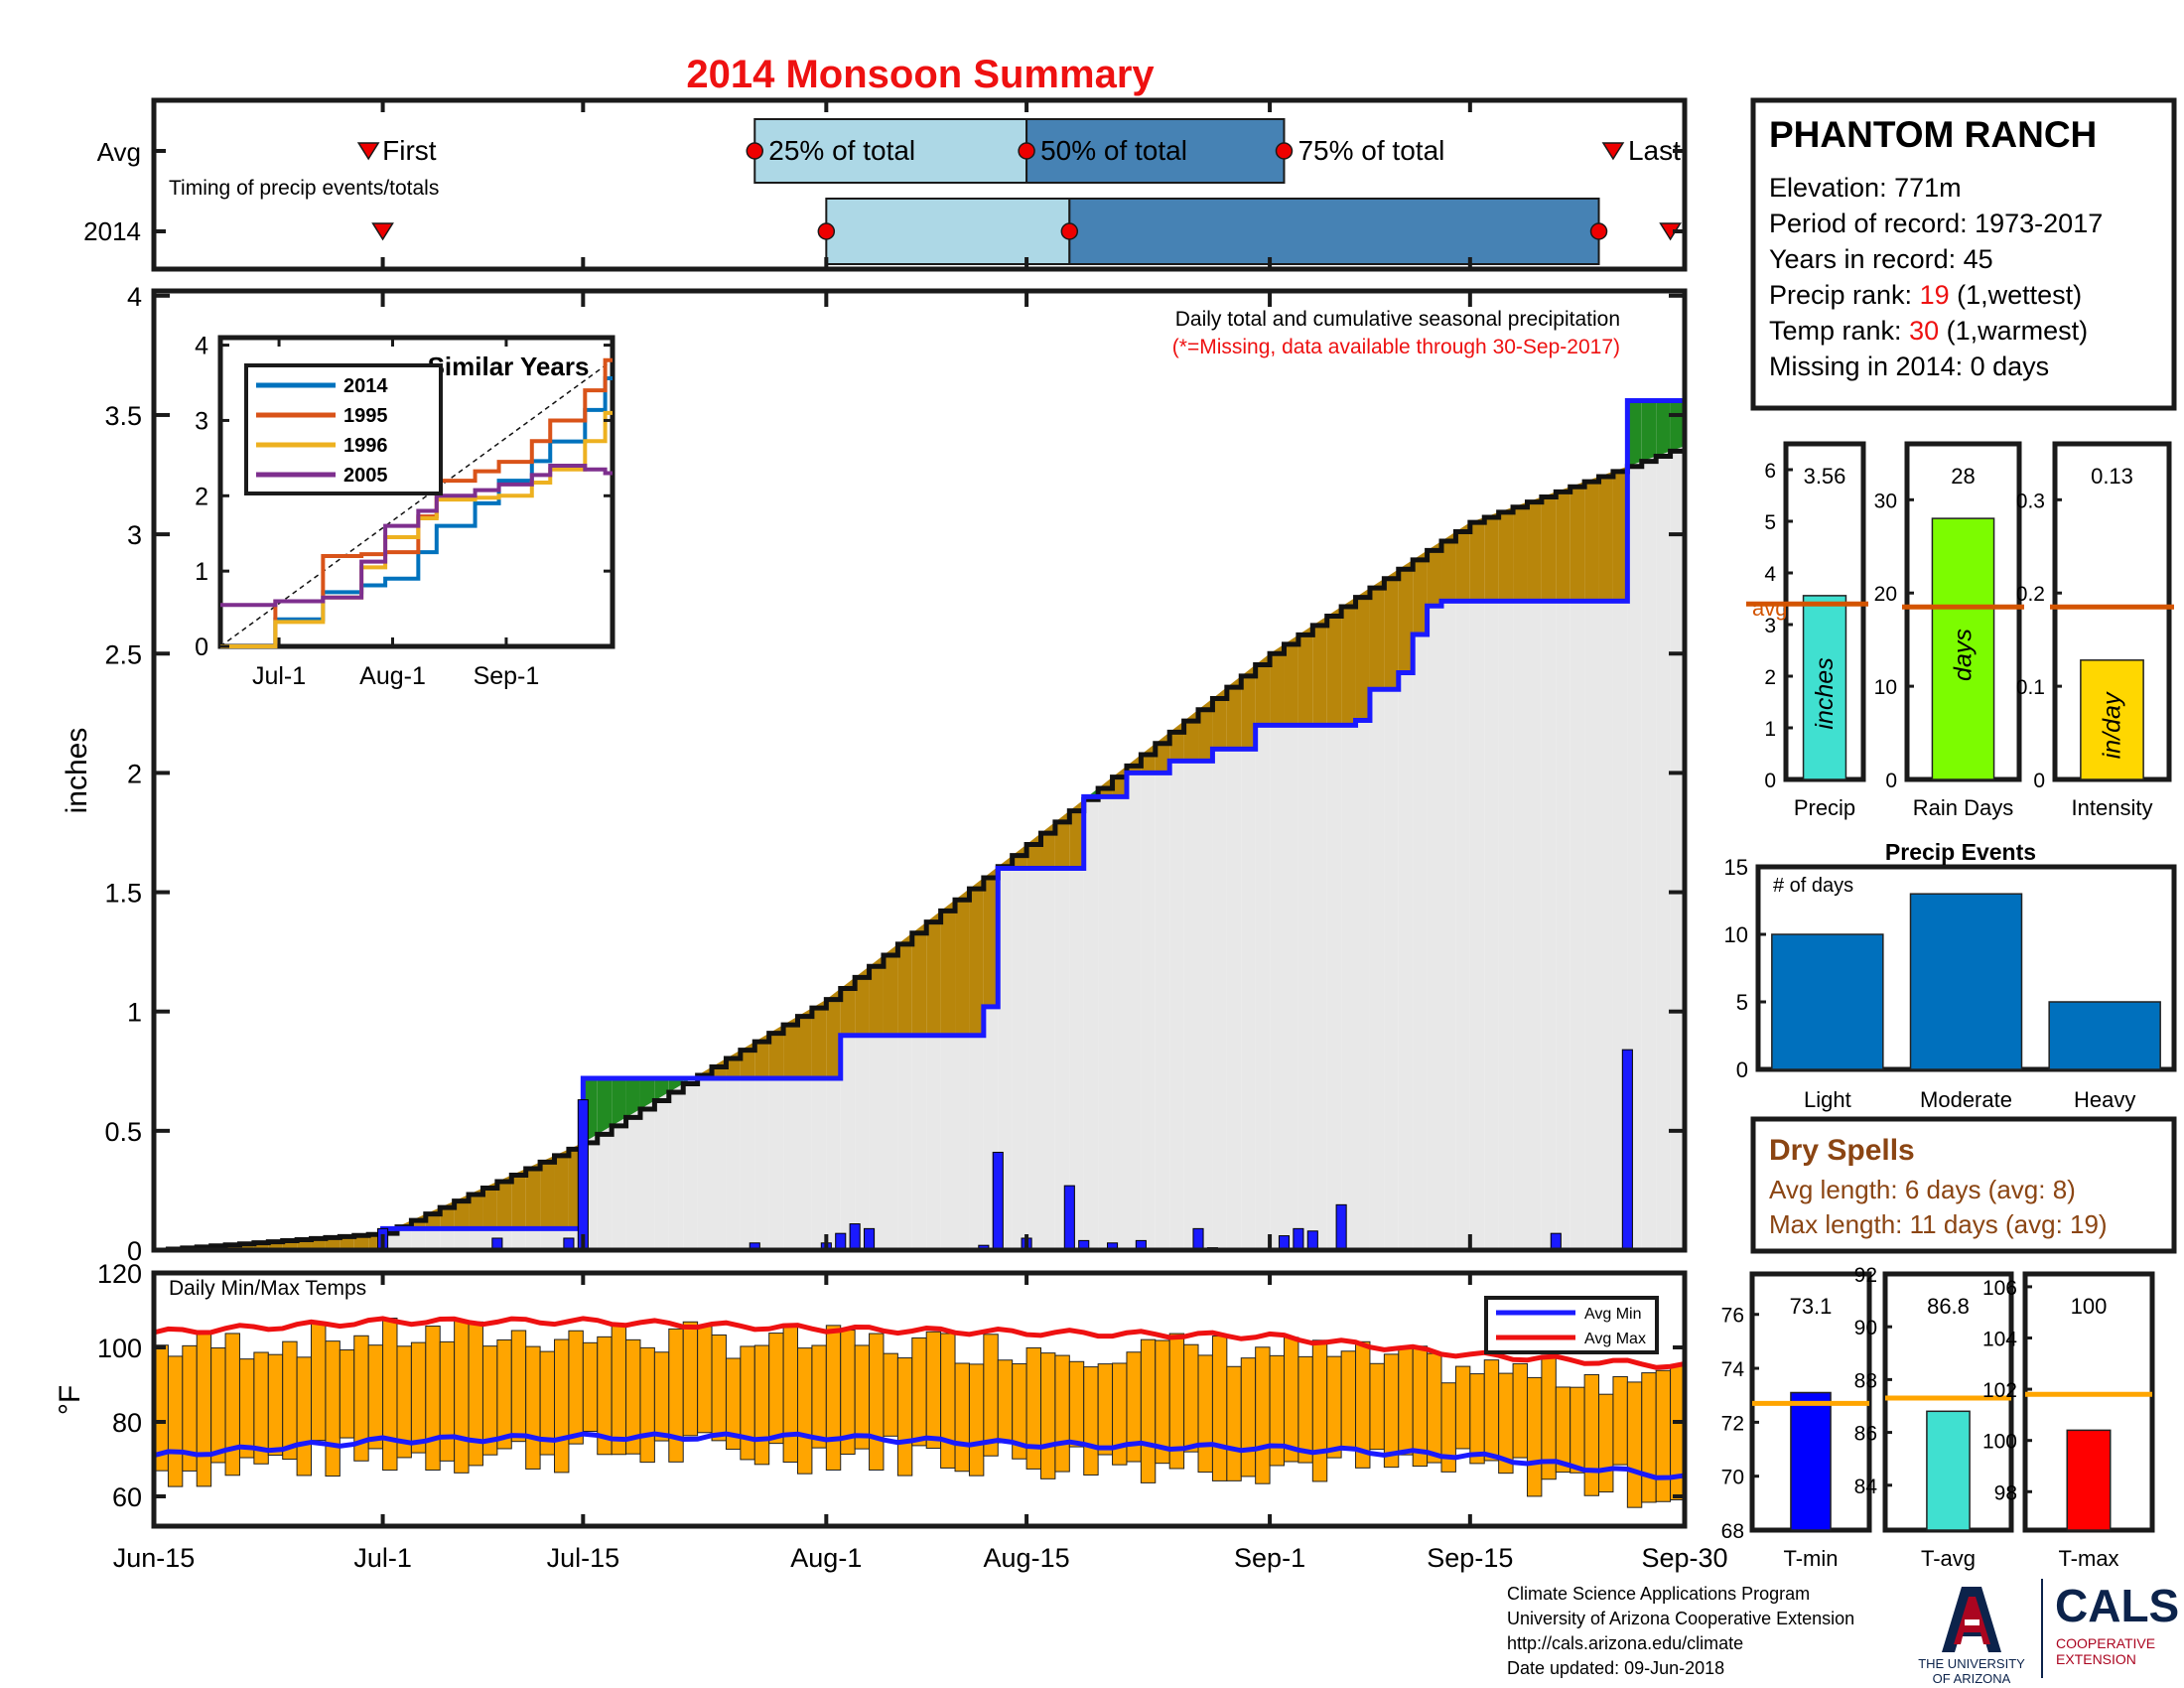  Describe the element at coordinates (1999, 1390) in the screenshot. I see `temp-summary-ytick-label: 102` at that location.